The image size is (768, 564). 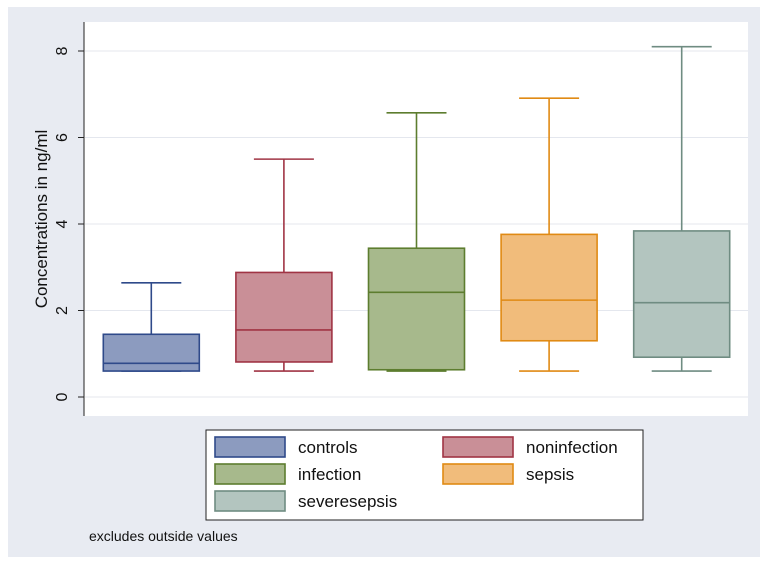 I want to click on y-axis-ticks: 0 2 4 6 8, so click(x=69, y=223).